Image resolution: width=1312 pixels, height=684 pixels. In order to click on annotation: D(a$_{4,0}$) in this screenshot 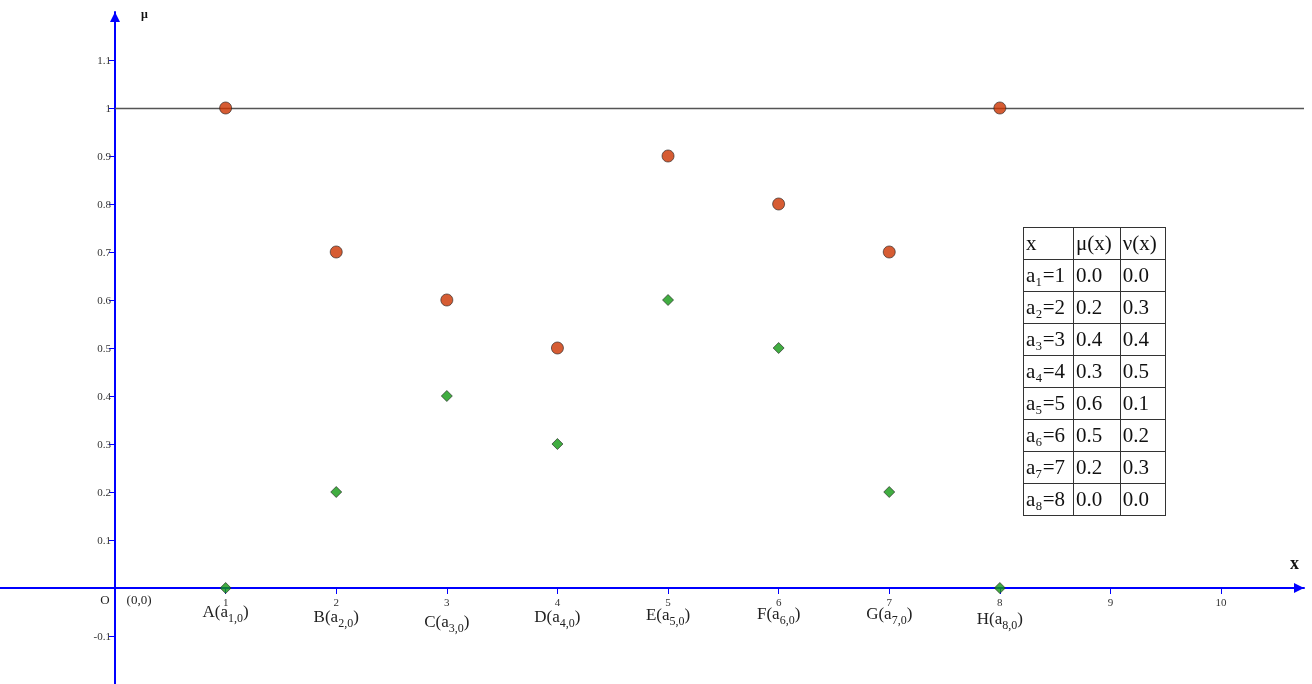, I will do `click(557, 619)`.